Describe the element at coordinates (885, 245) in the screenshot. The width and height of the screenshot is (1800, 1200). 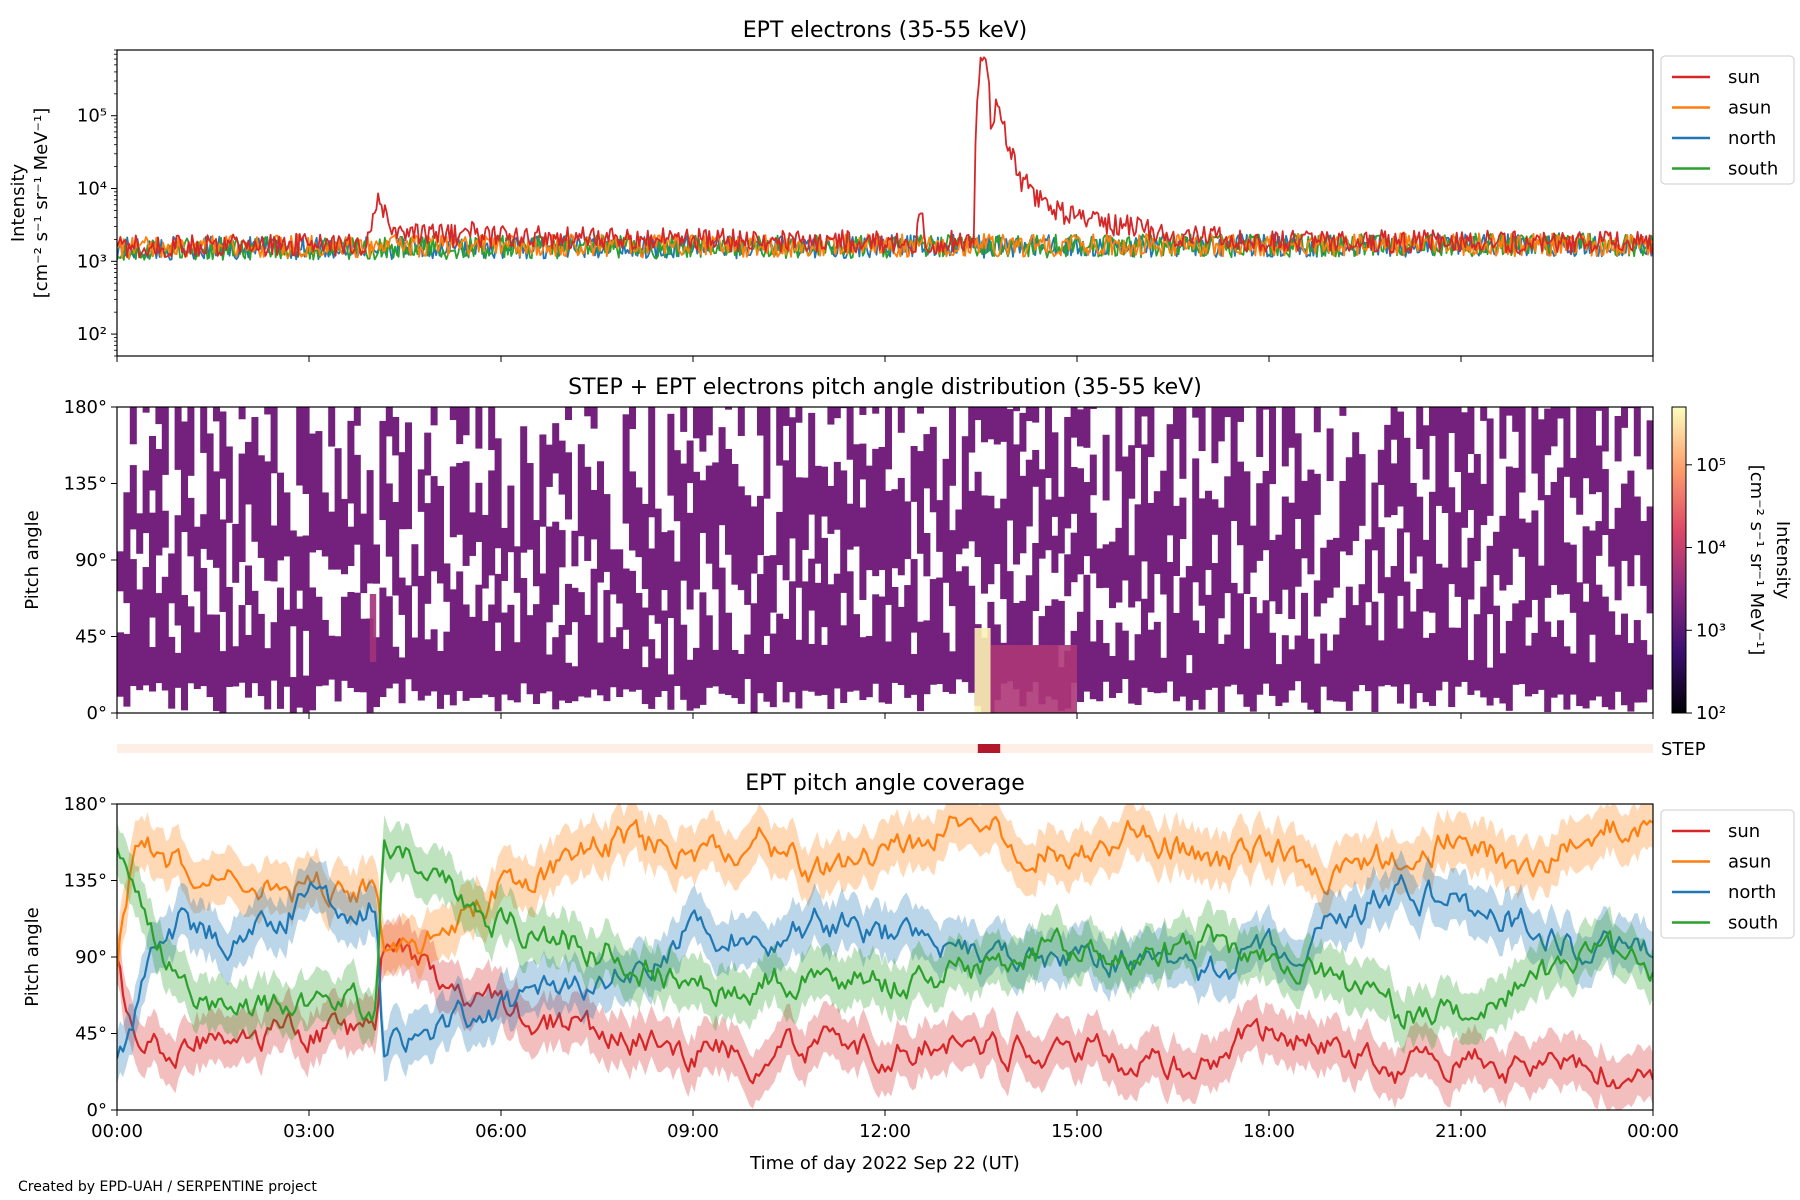
I see `series-line-asun` at that location.